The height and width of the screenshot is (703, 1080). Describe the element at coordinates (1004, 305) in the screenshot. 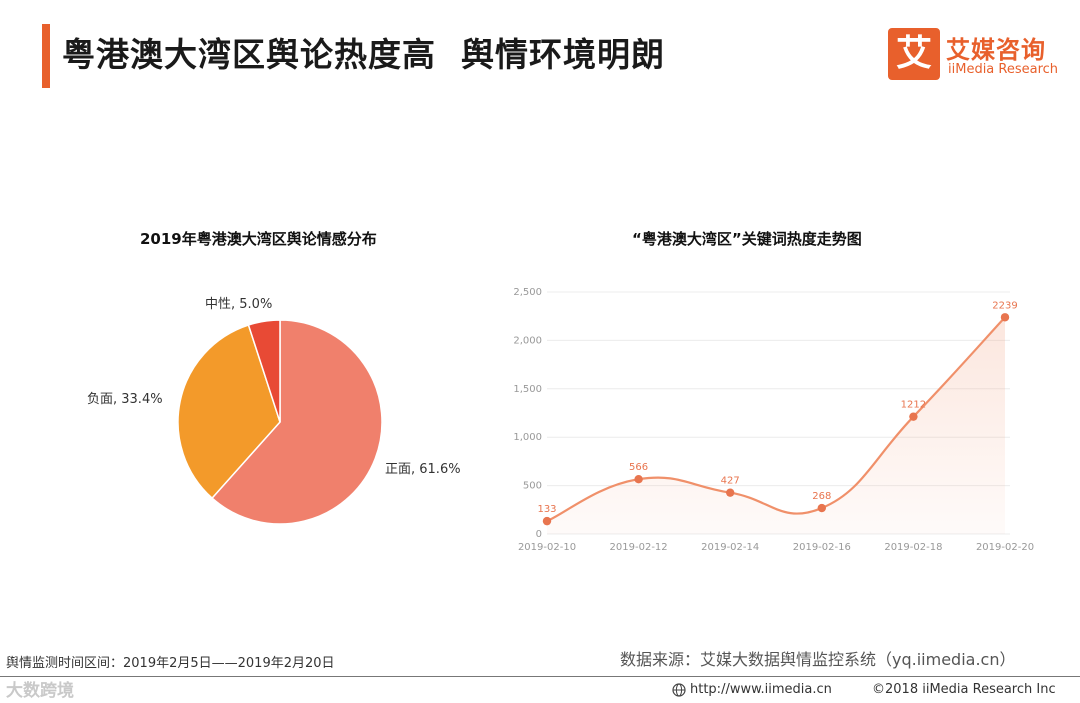

I see `data-label-2019-02-20: 2239` at that location.